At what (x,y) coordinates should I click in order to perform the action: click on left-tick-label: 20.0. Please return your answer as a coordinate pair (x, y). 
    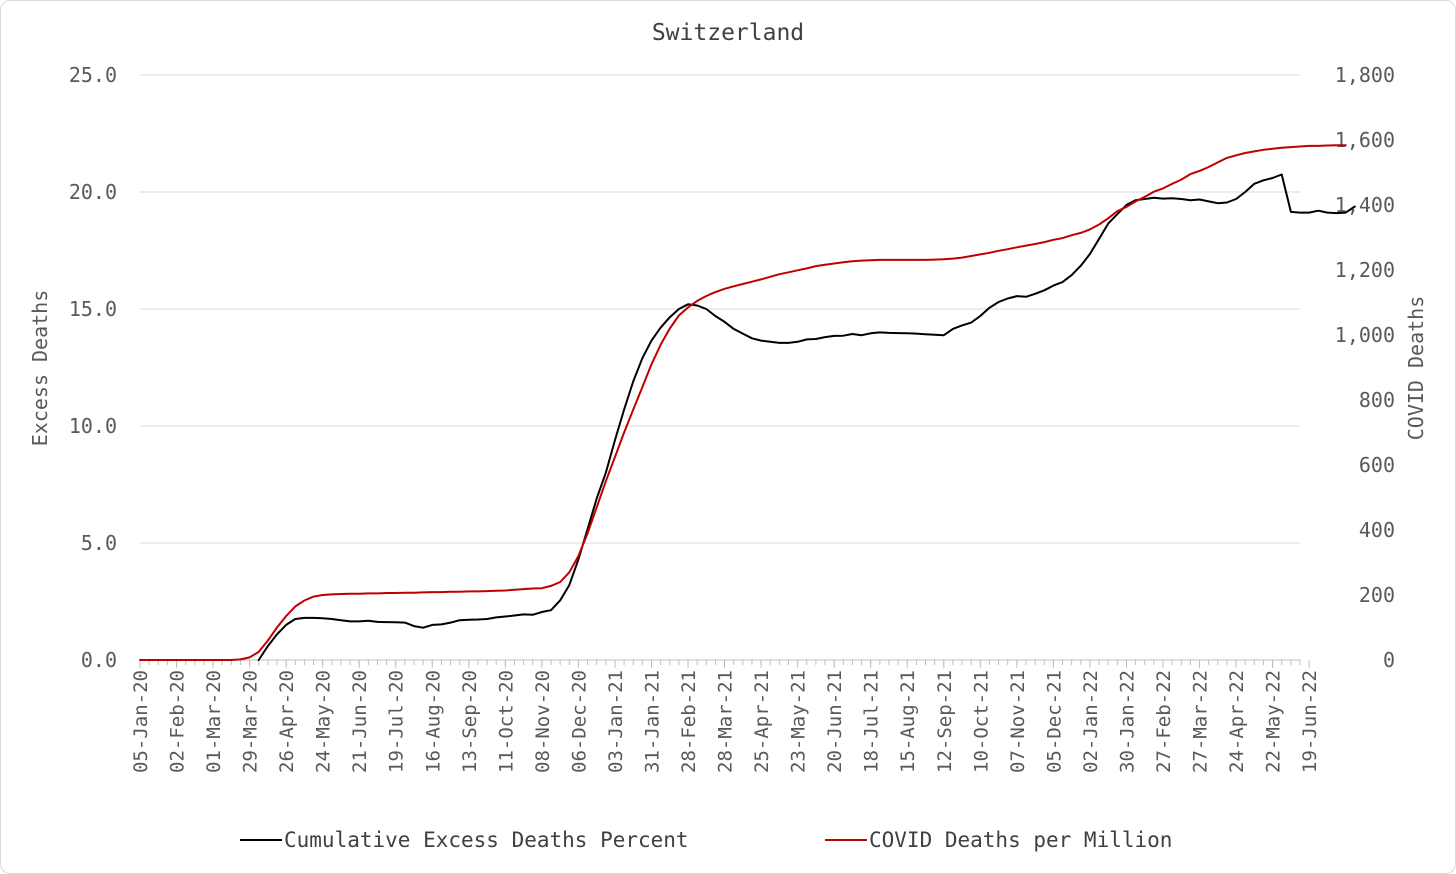
    Looking at the image, I should click on (93, 192).